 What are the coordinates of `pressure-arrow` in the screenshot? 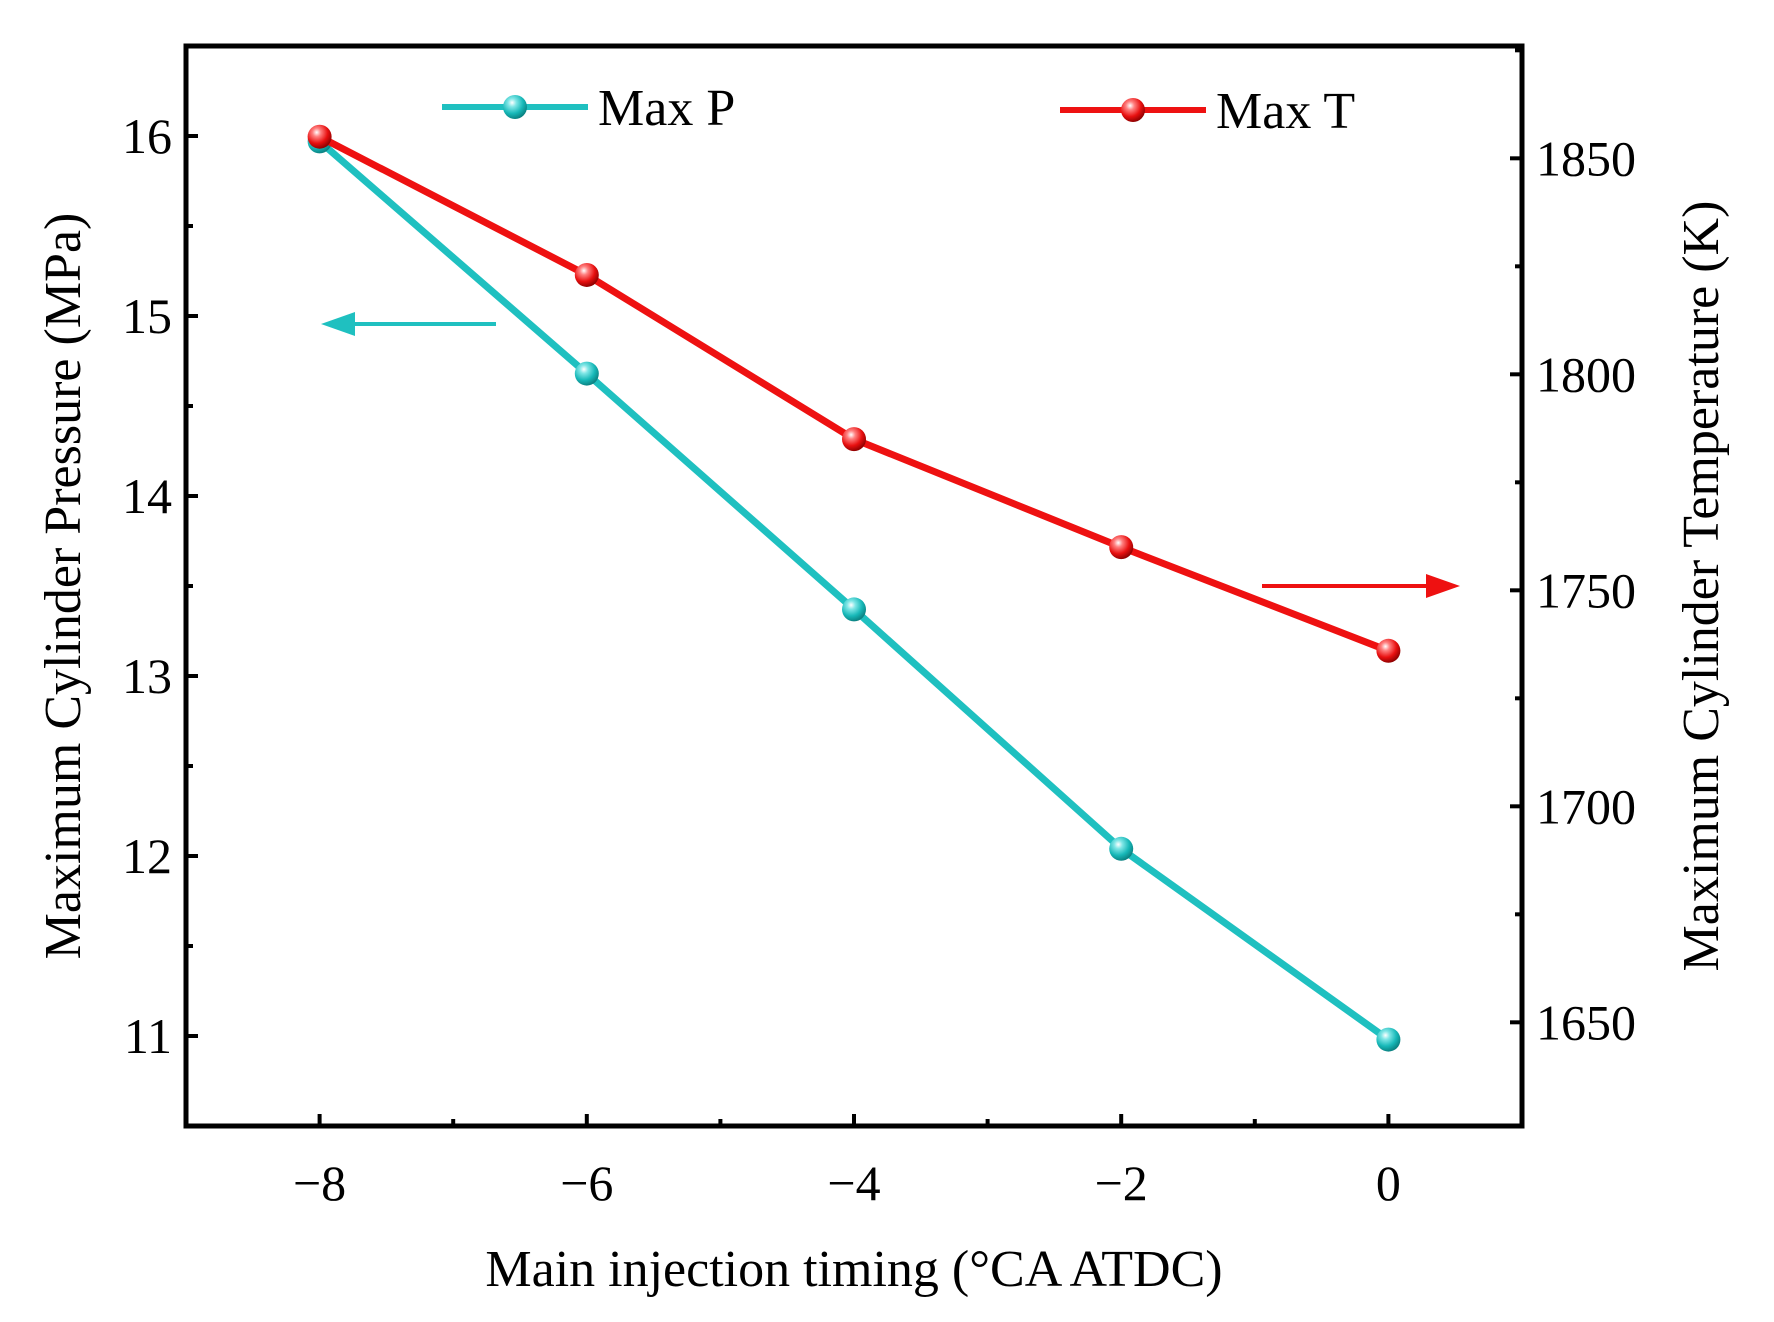 It's located at (408, 324).